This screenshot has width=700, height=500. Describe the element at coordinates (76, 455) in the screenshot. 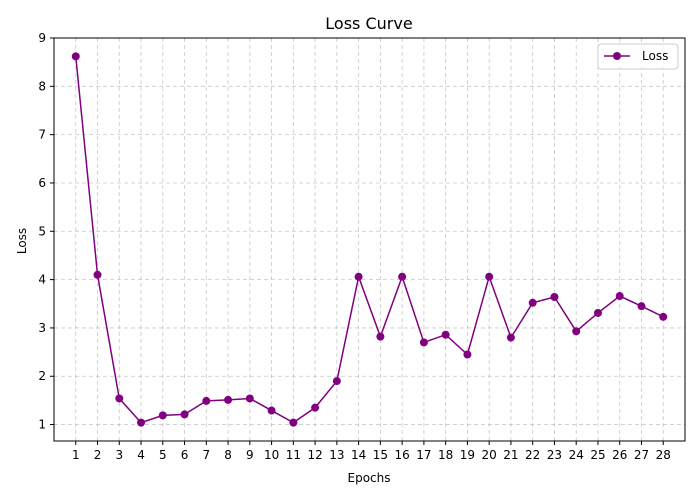

I see `x-tick-label: 1` at that location.